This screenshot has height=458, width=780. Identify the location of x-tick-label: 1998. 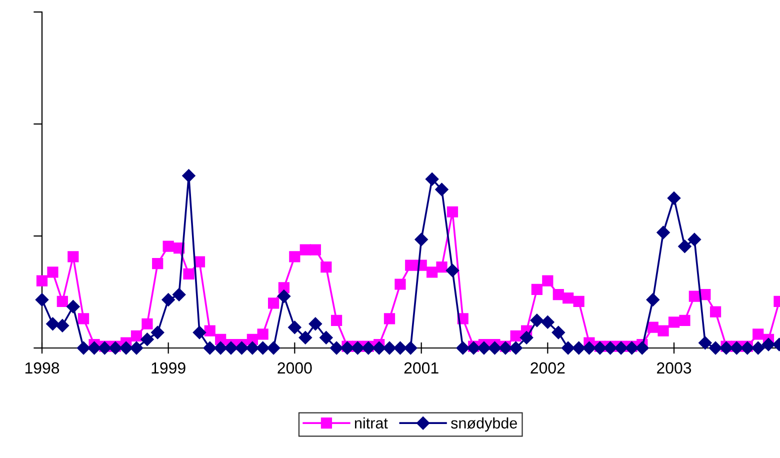
(42, 368).